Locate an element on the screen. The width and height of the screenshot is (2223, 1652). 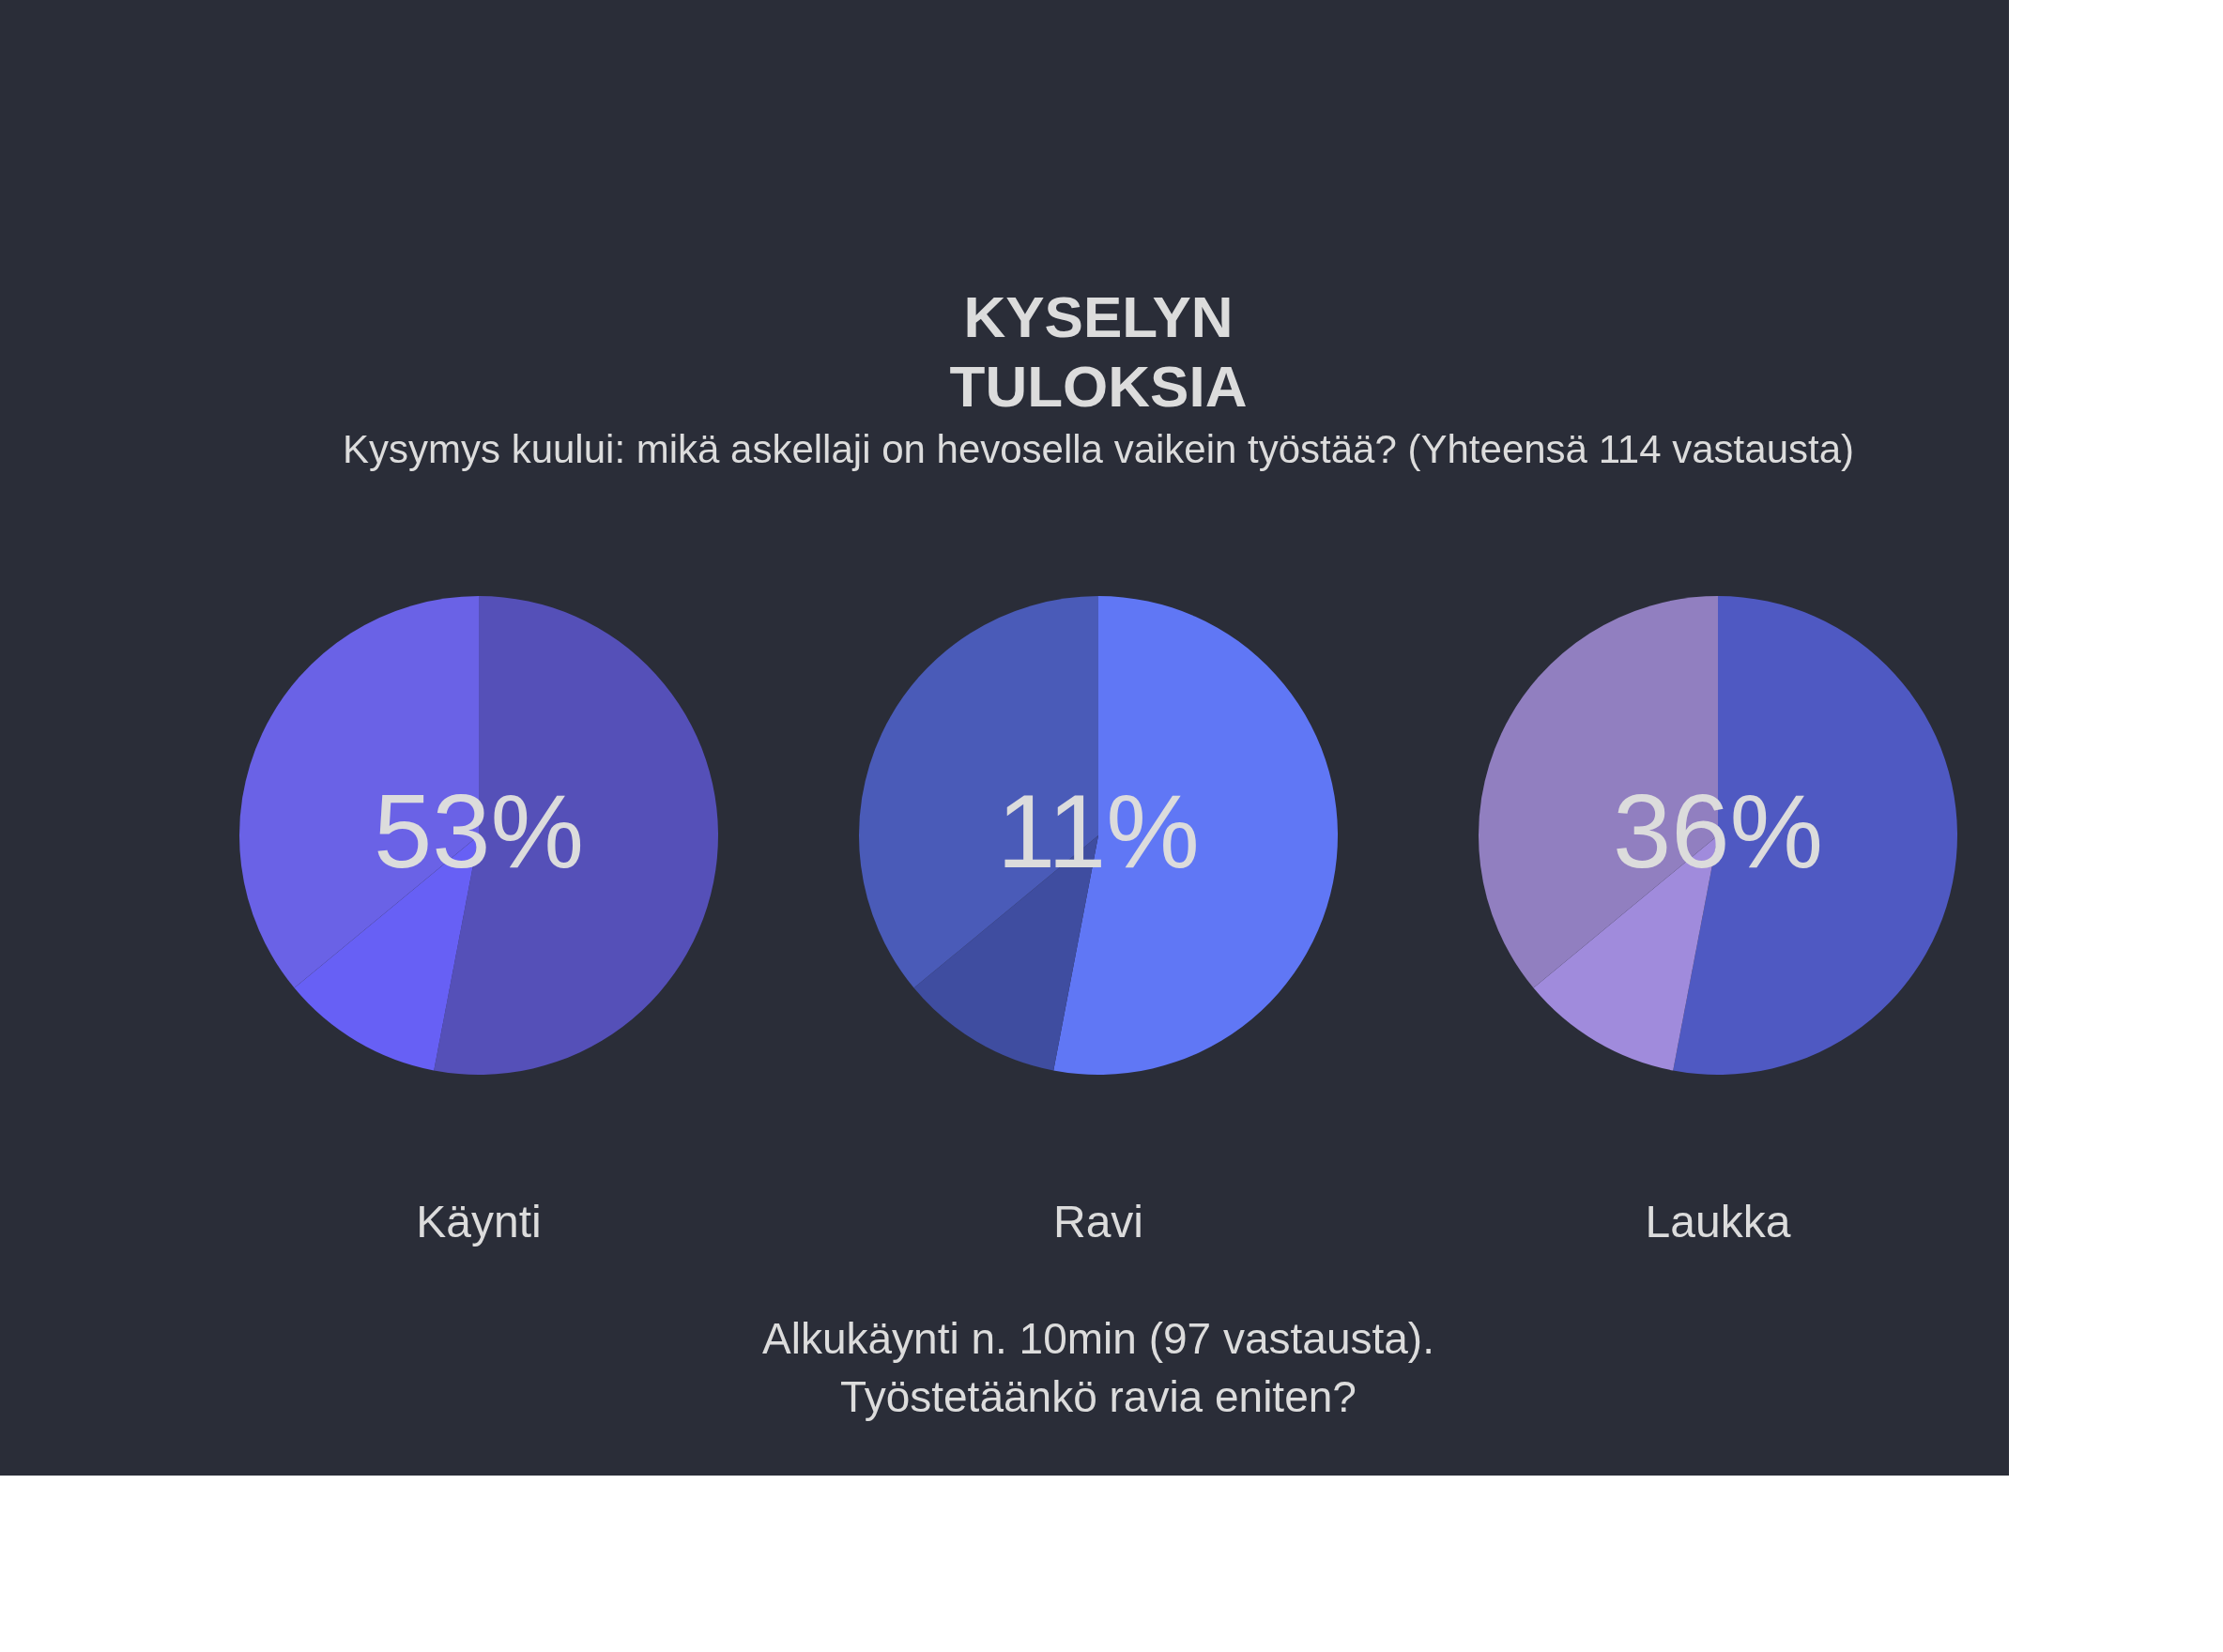
text: Kysymys kuului: mikä askellaji on hevosella vaikein työstää? (Yhteensä 114 vastausta) is located at coordinates (1098, 449).